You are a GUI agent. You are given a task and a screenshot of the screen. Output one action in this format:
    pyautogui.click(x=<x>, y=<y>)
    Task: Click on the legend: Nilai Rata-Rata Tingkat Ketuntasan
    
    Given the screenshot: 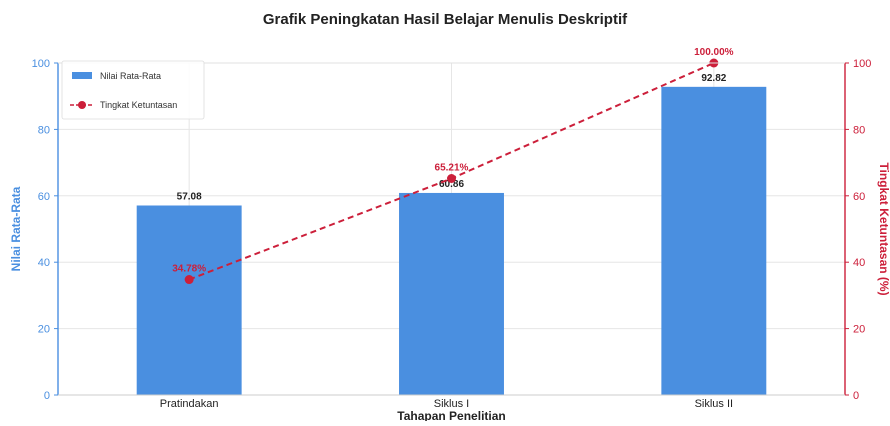 What is the action you would take?
    pyautogui.click(x=133, y=90)
    